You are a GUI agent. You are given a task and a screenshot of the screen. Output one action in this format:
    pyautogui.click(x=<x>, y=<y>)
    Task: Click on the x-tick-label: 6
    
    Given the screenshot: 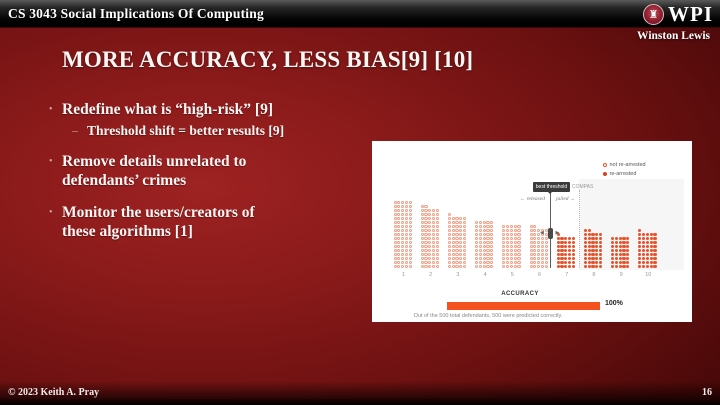 What is the action you would take?
    pyautogui.click(x=539, y=275)
    